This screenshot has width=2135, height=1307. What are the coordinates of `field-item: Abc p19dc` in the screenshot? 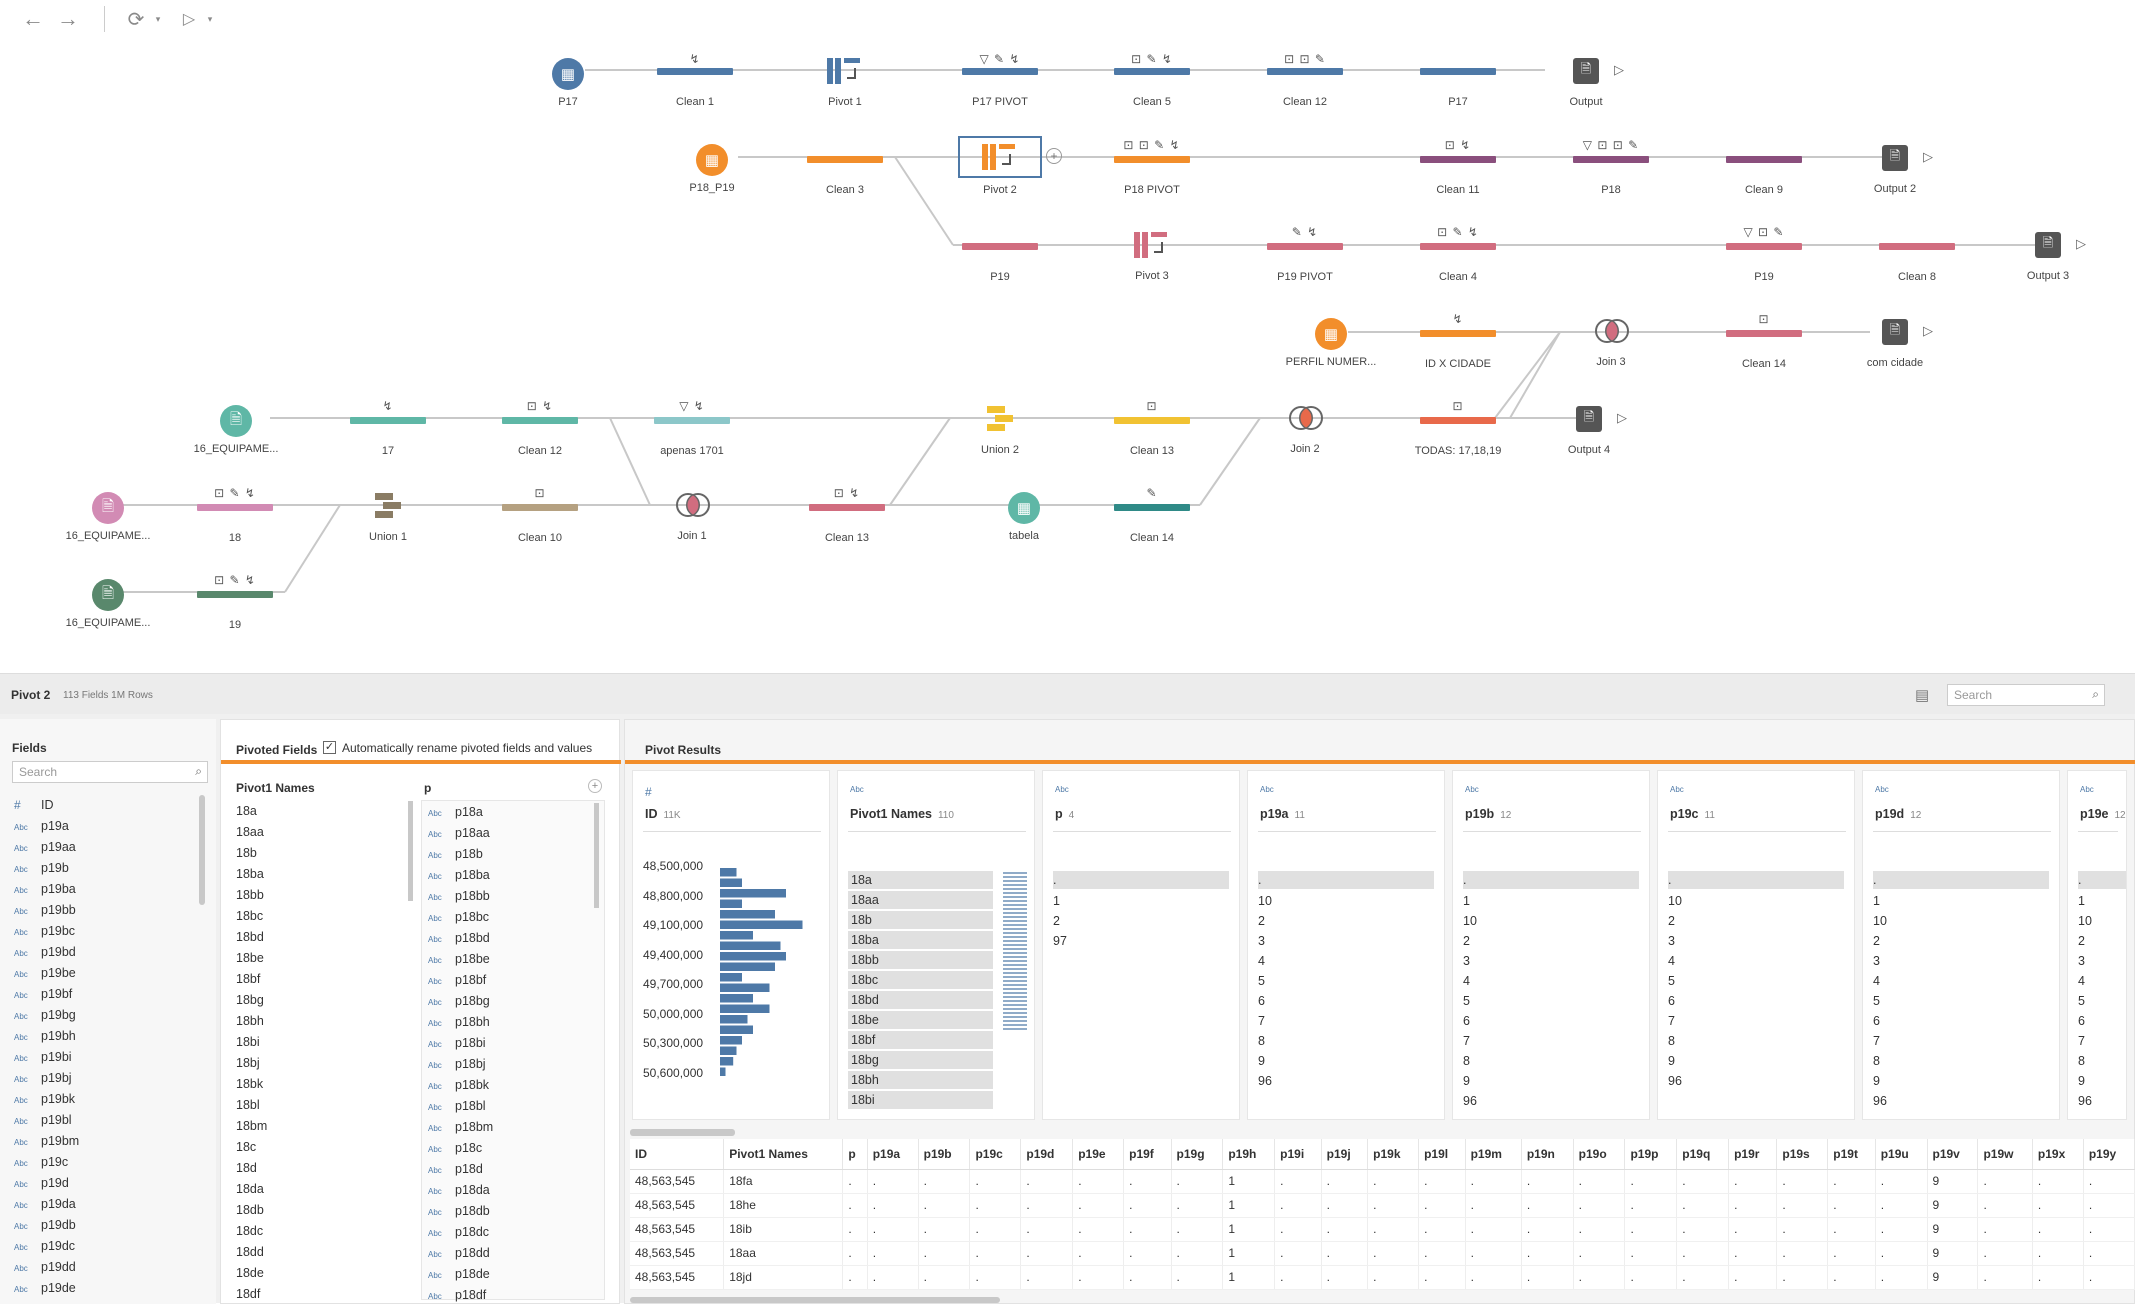 It's located at (104, 1246).